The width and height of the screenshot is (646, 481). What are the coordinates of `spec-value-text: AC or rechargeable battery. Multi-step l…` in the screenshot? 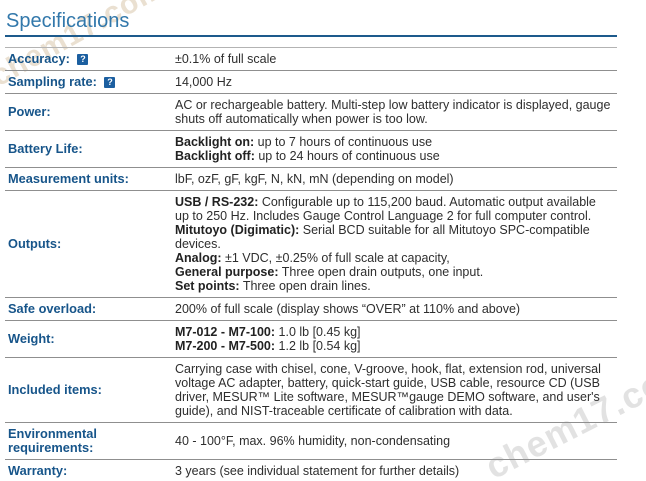 It's located at (393, 112).